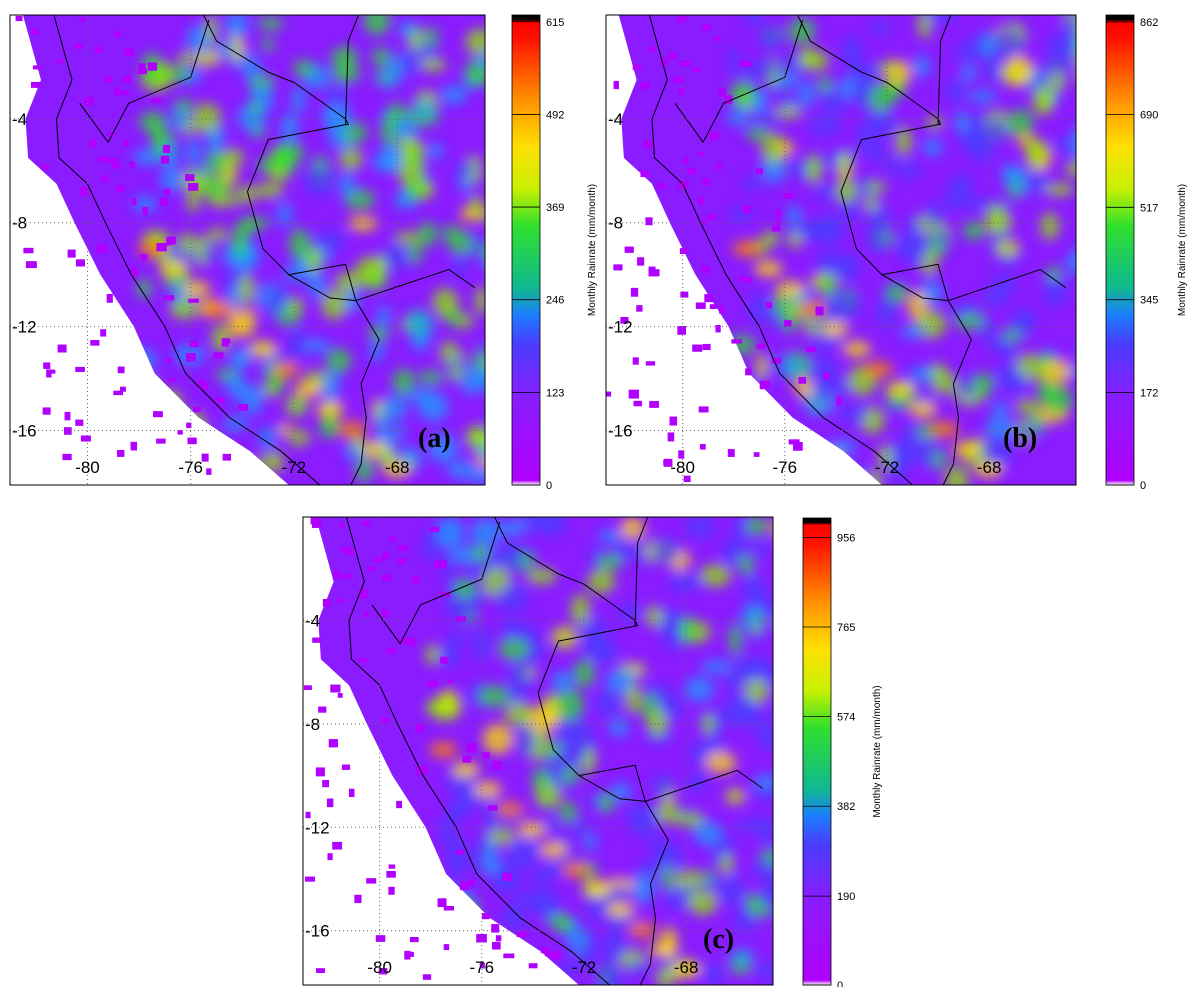 The width and height of the screenshot is (1196, 987). What do you see at coordinates (584, 967) in the screenshot?
I see `x-tick-label: -72` at bounding box center [584, 967].